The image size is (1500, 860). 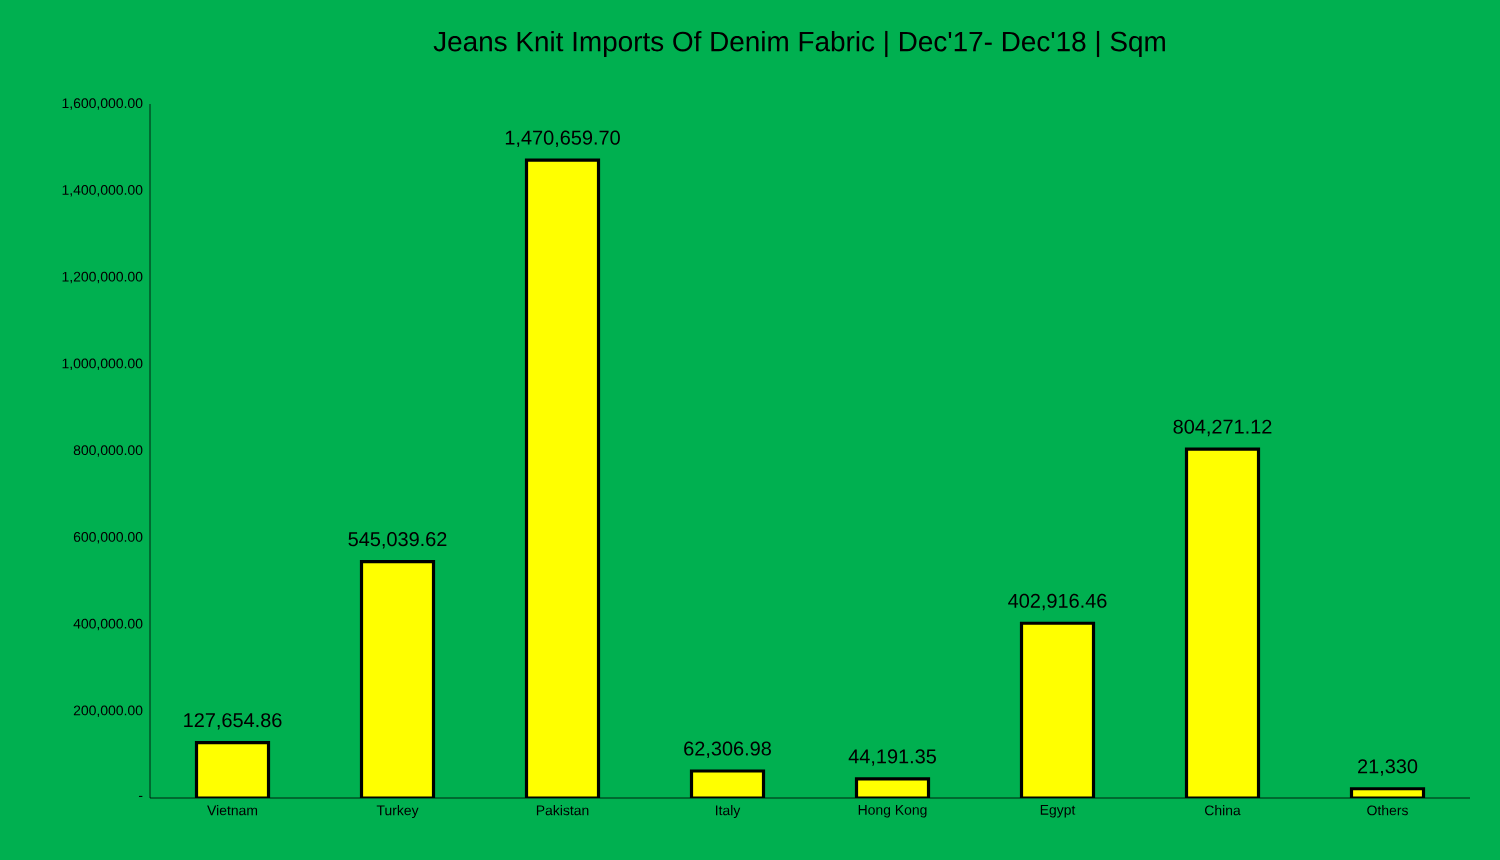 What do you see at coordinates (1388, 767) in the screenshot?
I see `data-label: 21,330` at bounding box center [1388, 767].